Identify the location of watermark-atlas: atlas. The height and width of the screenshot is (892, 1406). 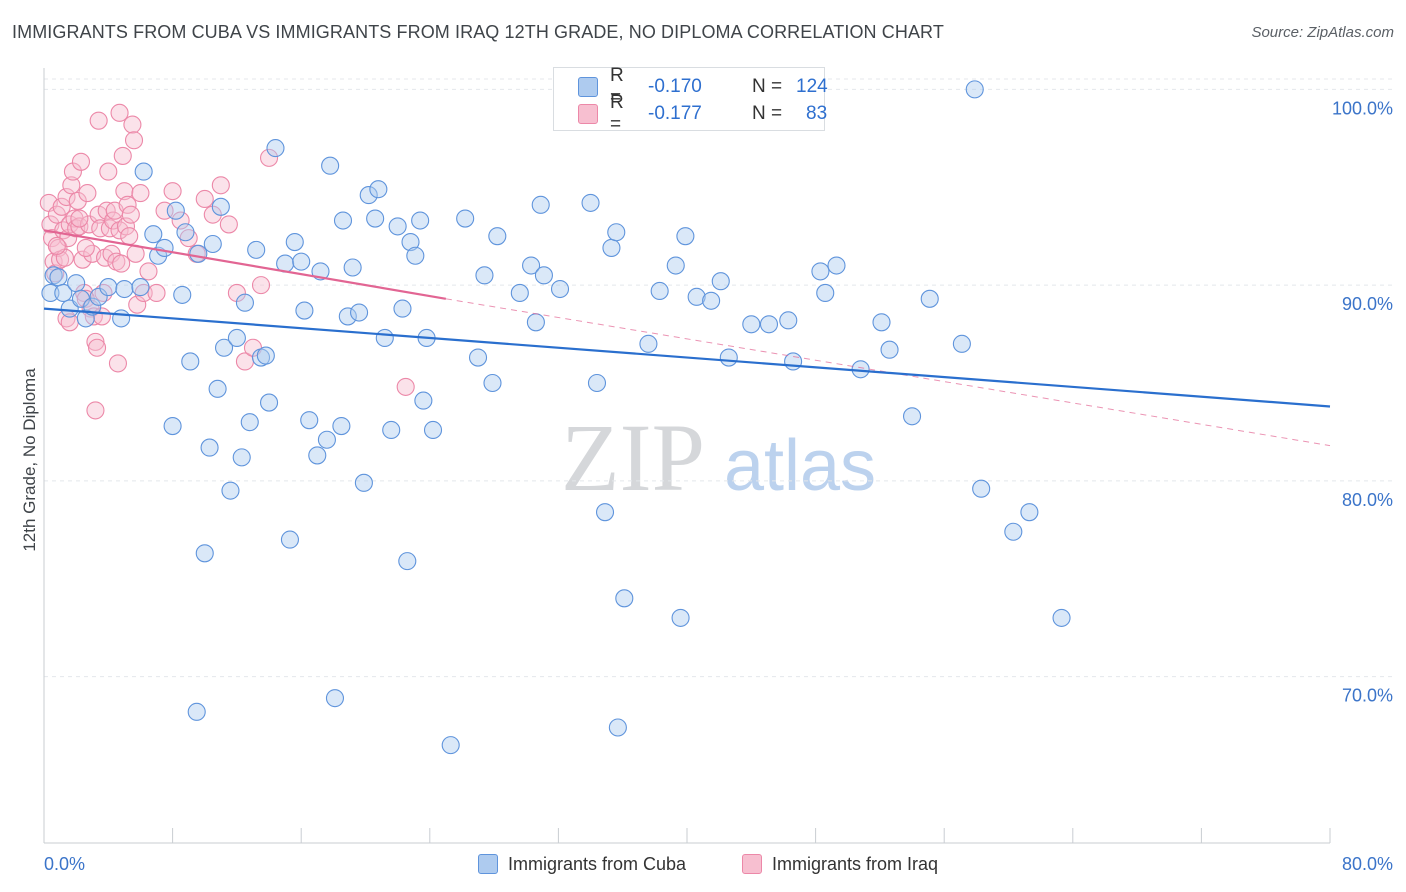
(800, 466).